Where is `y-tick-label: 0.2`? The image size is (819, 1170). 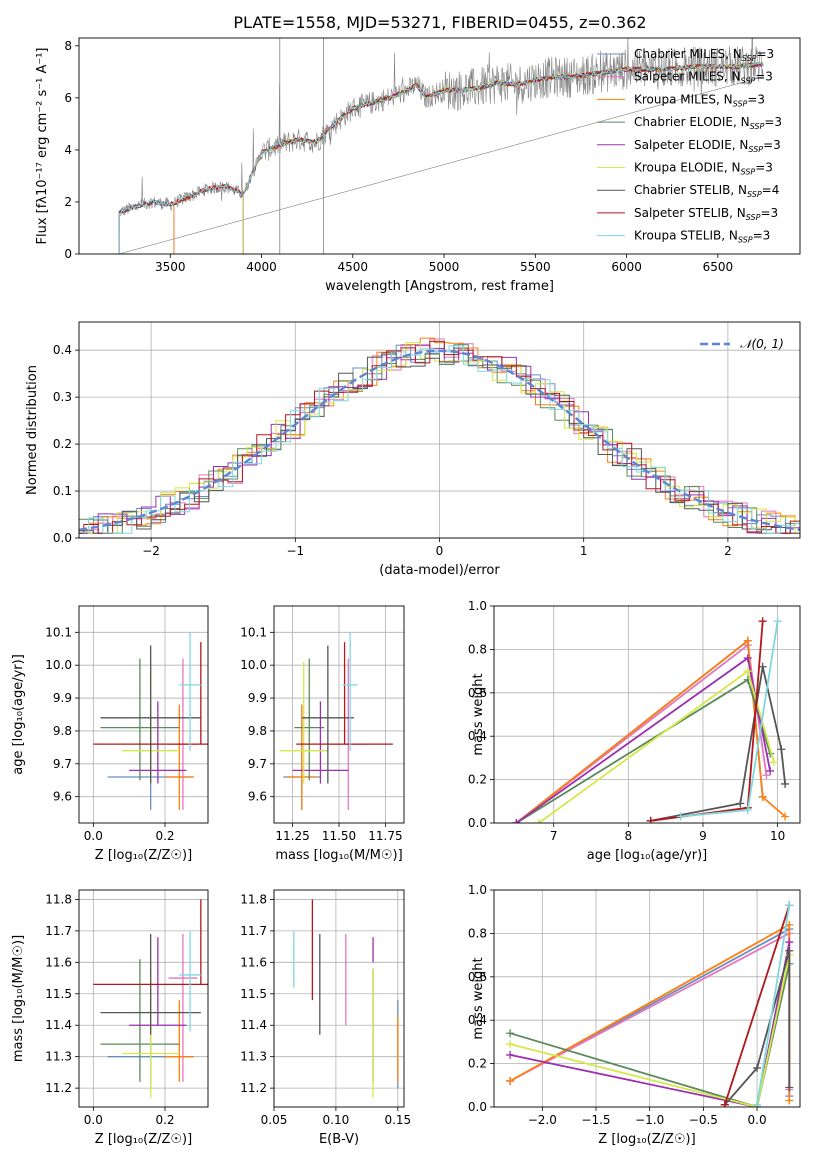 y-tick-label: 0.2 is located at coordinates (477, 1064).